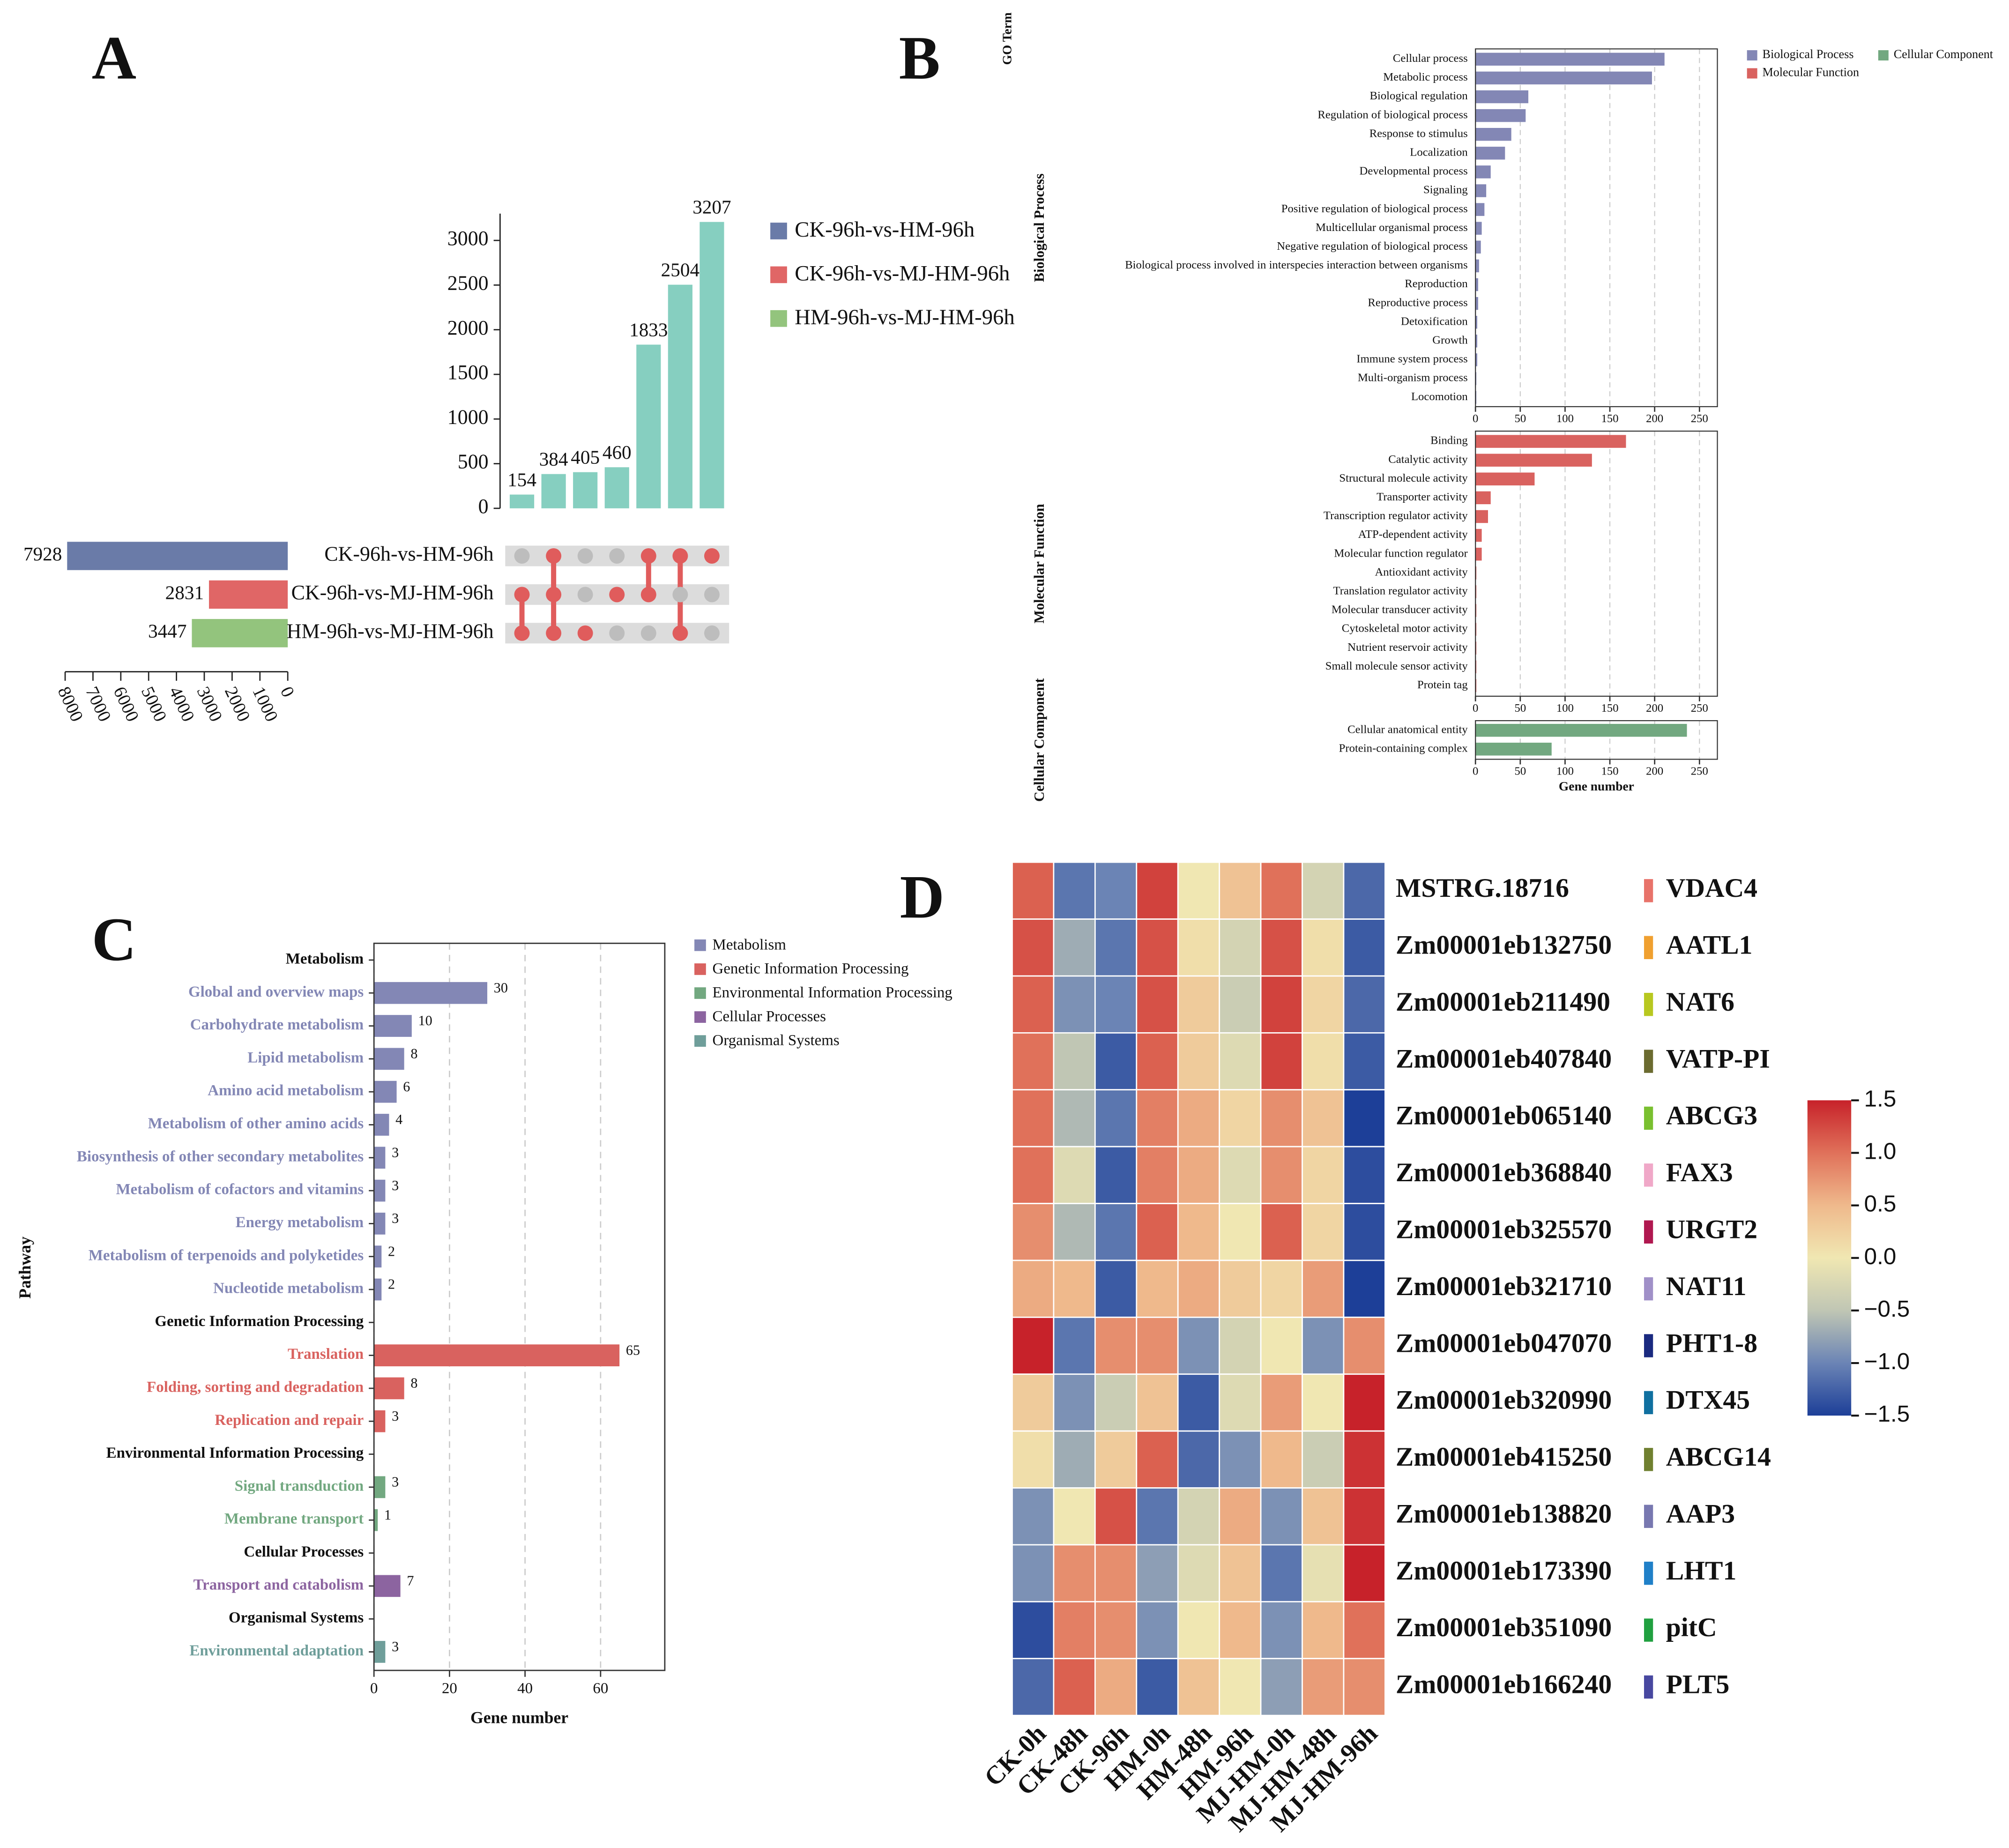 The image size is (2009, 1848). What do you see at coordinates (1039, 227) in the screenshot?
I see `facet-label: Biological Process` at bounding box center [1039, 227].